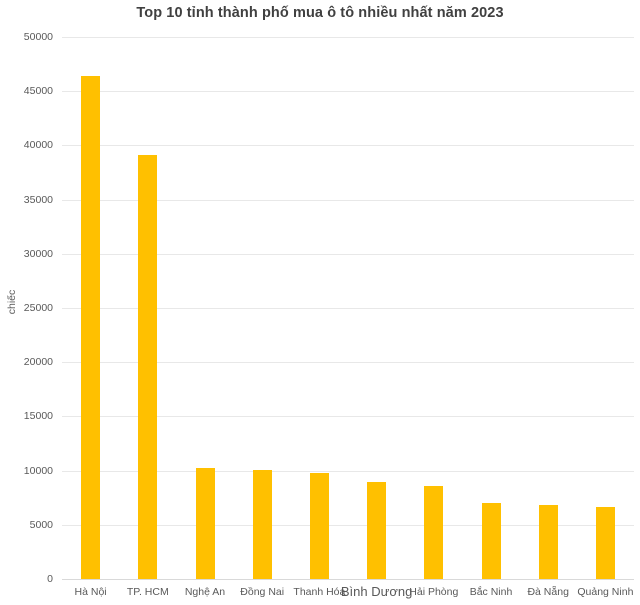 The height and width of the screenshot is (605, 640). I want to click on y-tick-label: 45000, so click(38, 91).